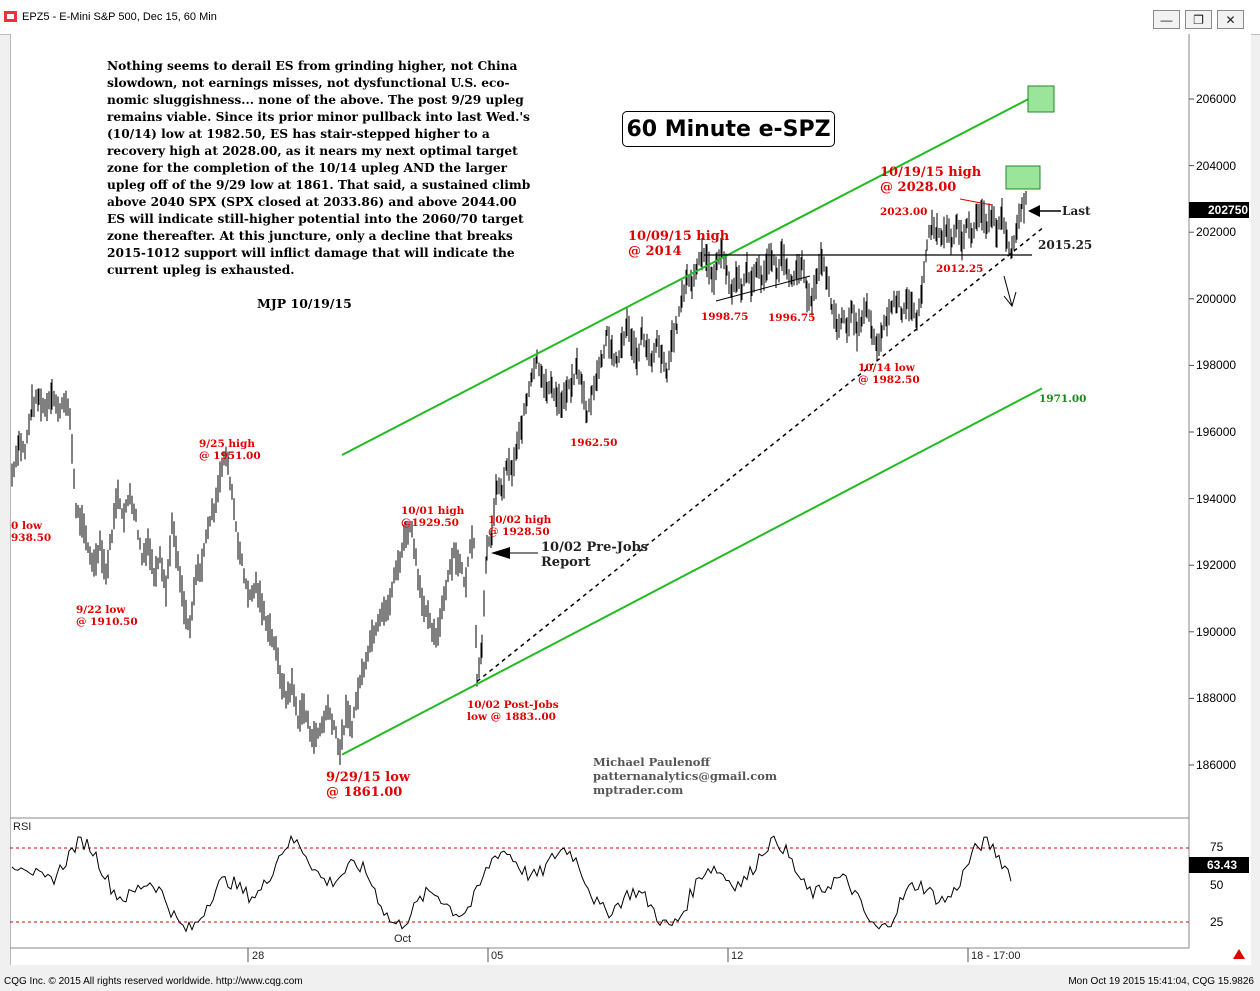 This screenshot has height=991, width=1260. I want to click on x-tick-12: 12, so click(737, 956).